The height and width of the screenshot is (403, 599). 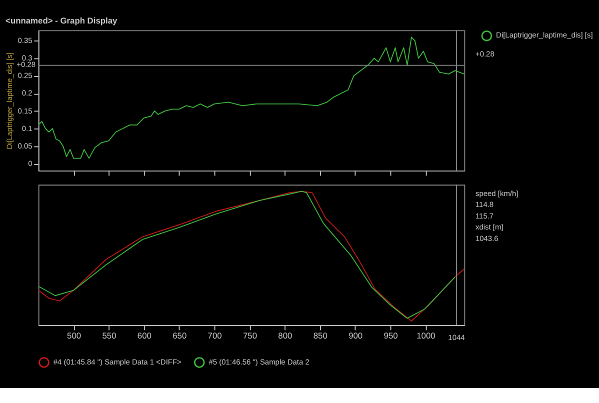 I want to click on legend-label: #5 (01:46.56 ") Sample Data 2, so click(x=259, y=361).